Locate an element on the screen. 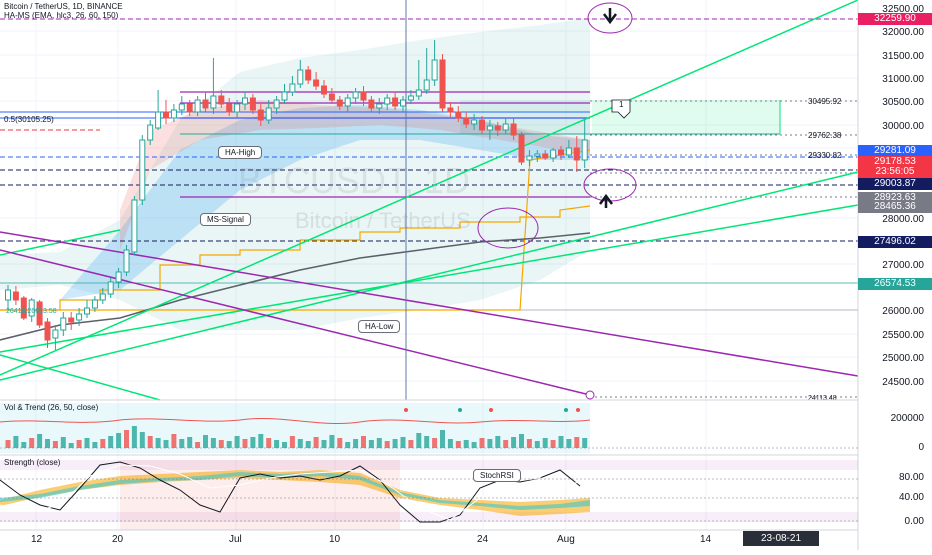 This screenshot has height=555, width=932. date-tick: 14 is located at coordinates (706, 539).